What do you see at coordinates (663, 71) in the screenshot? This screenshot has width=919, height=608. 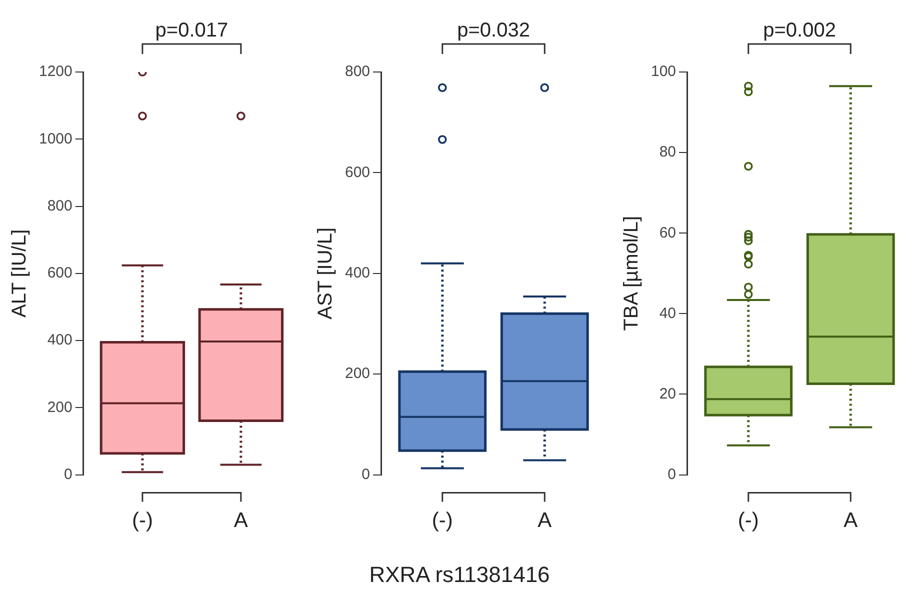 I see `y-tick-label: 100` at bounding box center [663, 71].